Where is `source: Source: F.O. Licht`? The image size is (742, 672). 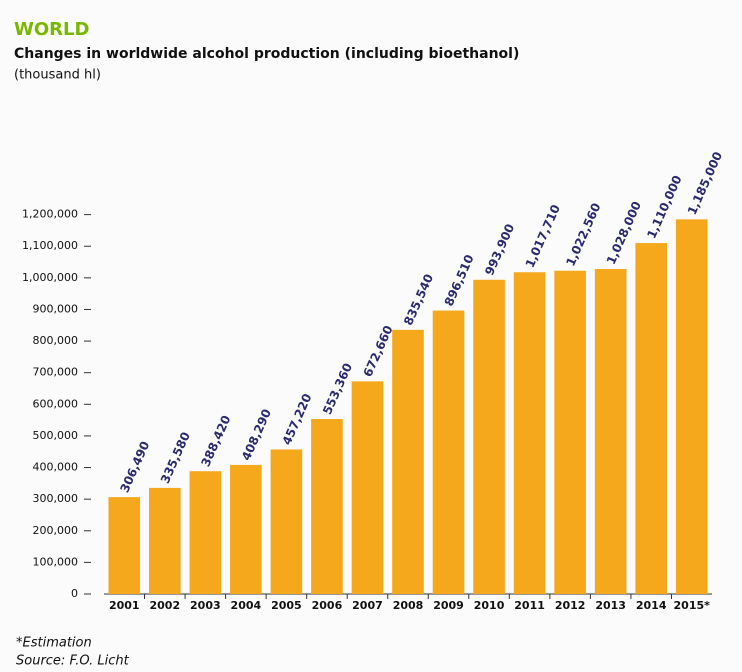 source: Source: F.O. Licht is located at coordinates (73, 661).